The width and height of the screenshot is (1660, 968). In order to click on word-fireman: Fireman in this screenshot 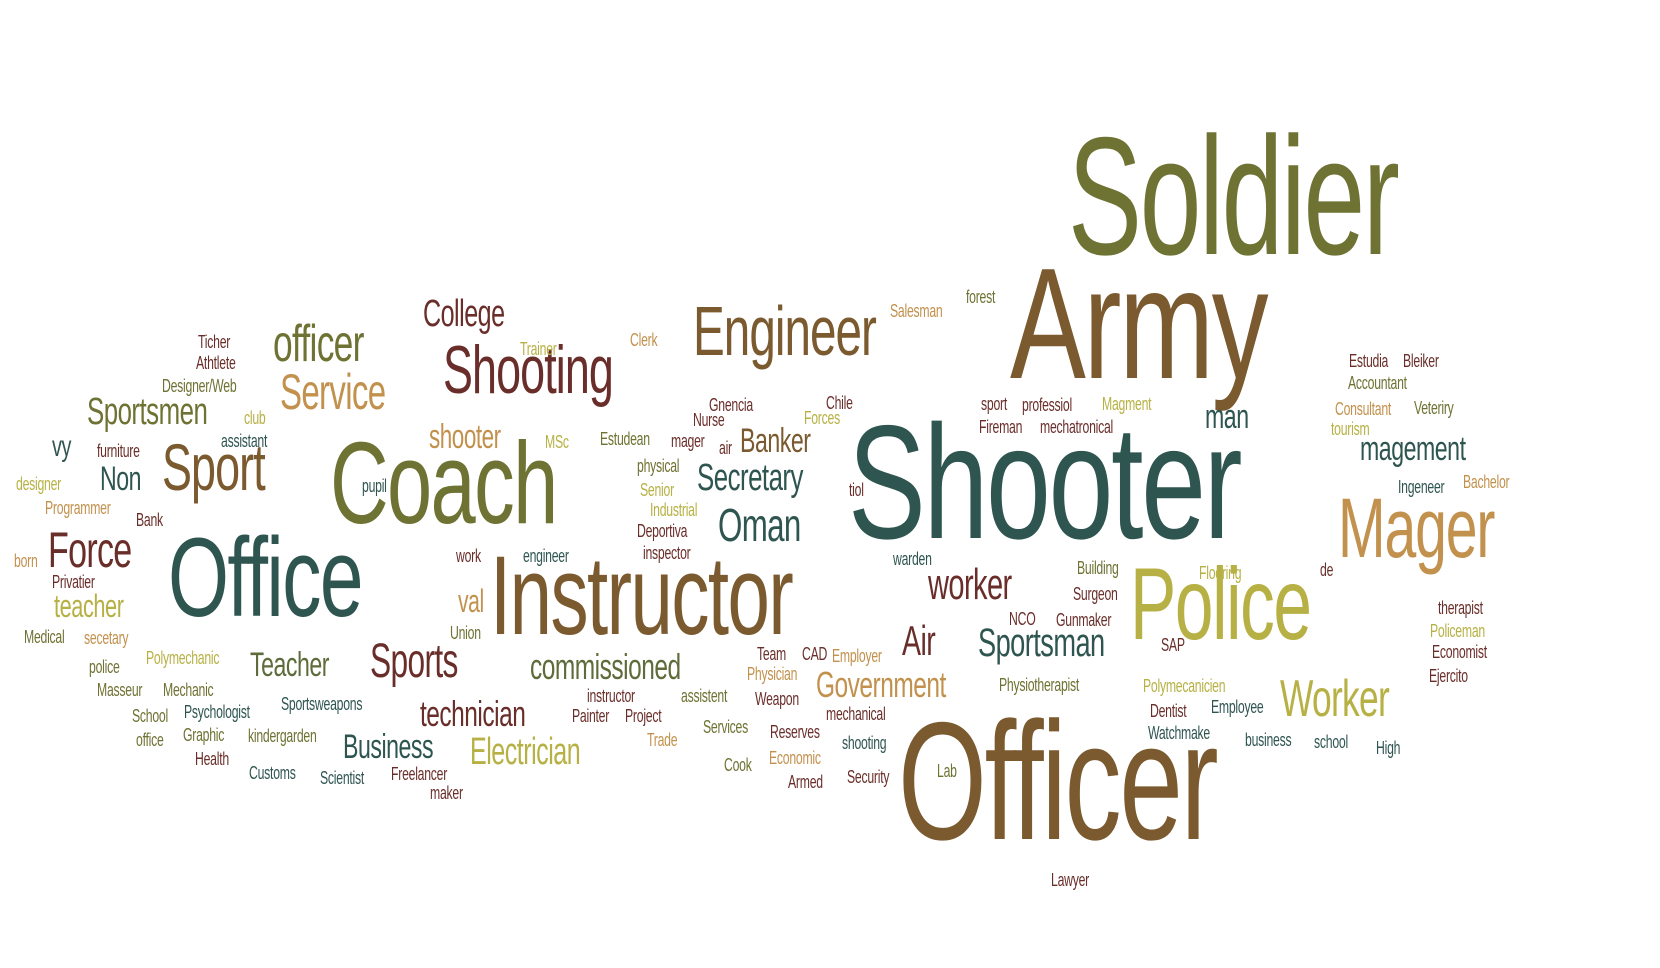, I will do `click(1001, 427)`.